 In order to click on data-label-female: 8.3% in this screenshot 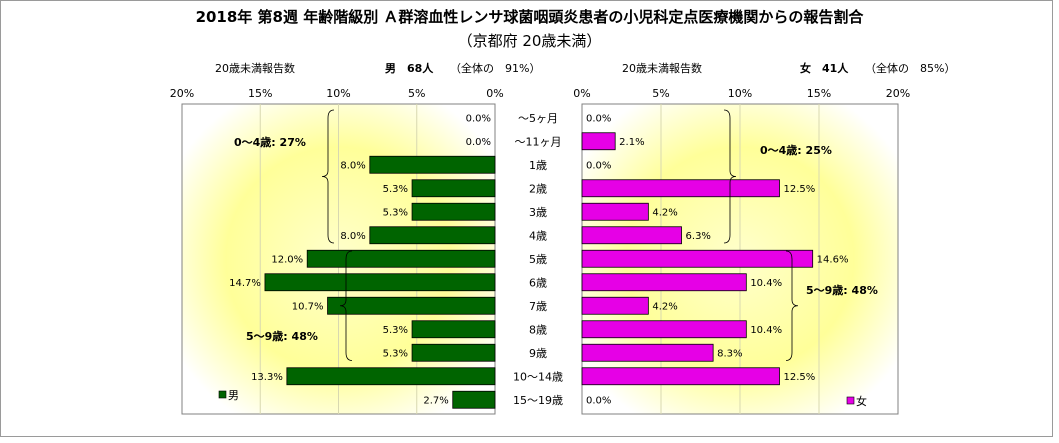, I will do `click(729, 353)`.